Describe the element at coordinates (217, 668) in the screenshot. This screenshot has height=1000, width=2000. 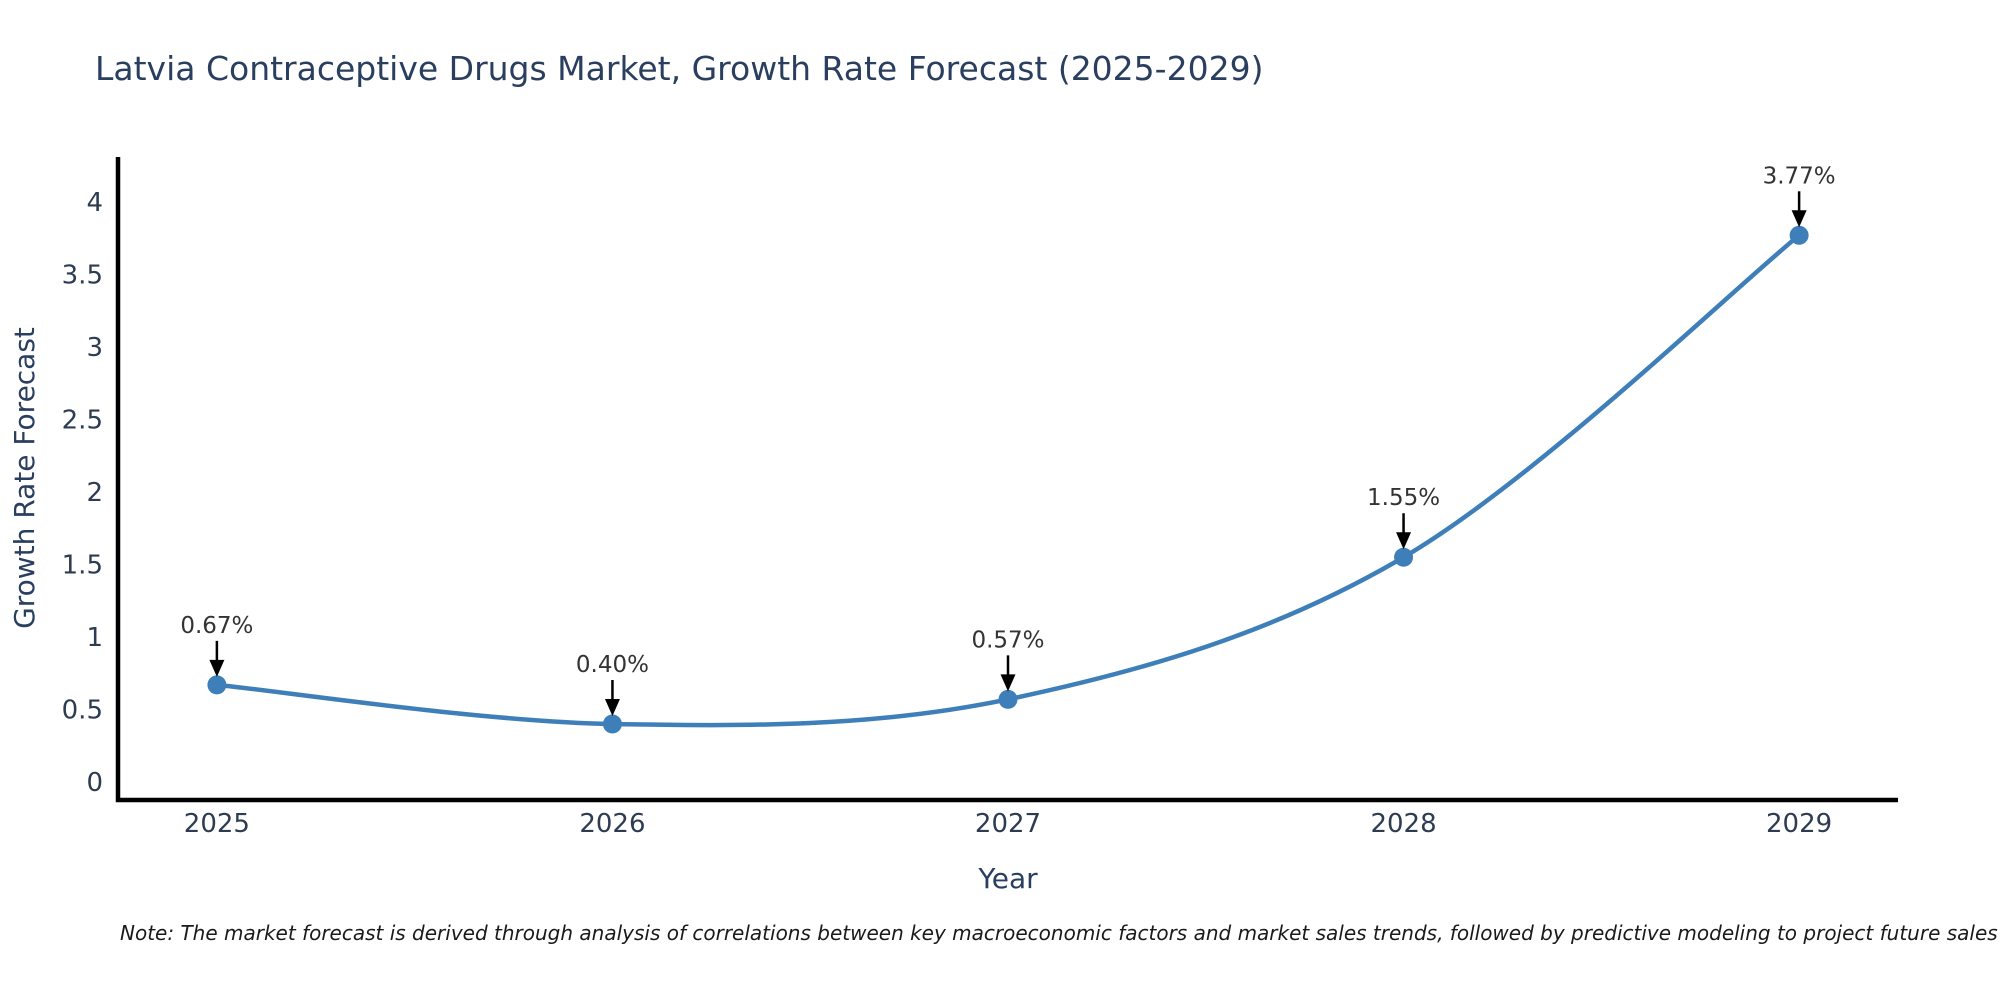
I see `annotation-arrowhead-2025` at that location.